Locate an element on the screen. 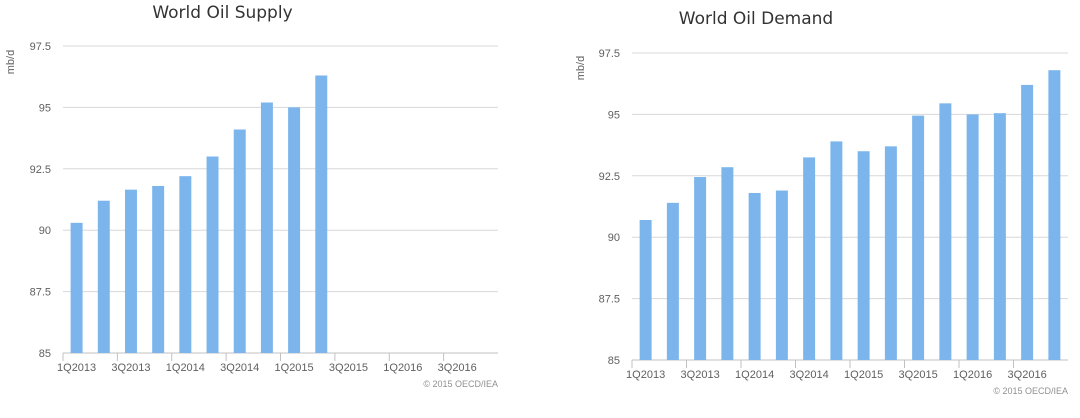 The height and width of the screenshot is (418, 1080). demand-x-tick-label: 3Q2016 is located at coordinates (1027, 375).